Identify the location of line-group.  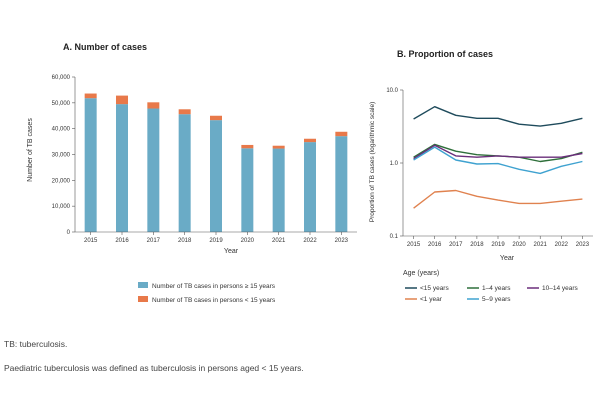
(498, 157).